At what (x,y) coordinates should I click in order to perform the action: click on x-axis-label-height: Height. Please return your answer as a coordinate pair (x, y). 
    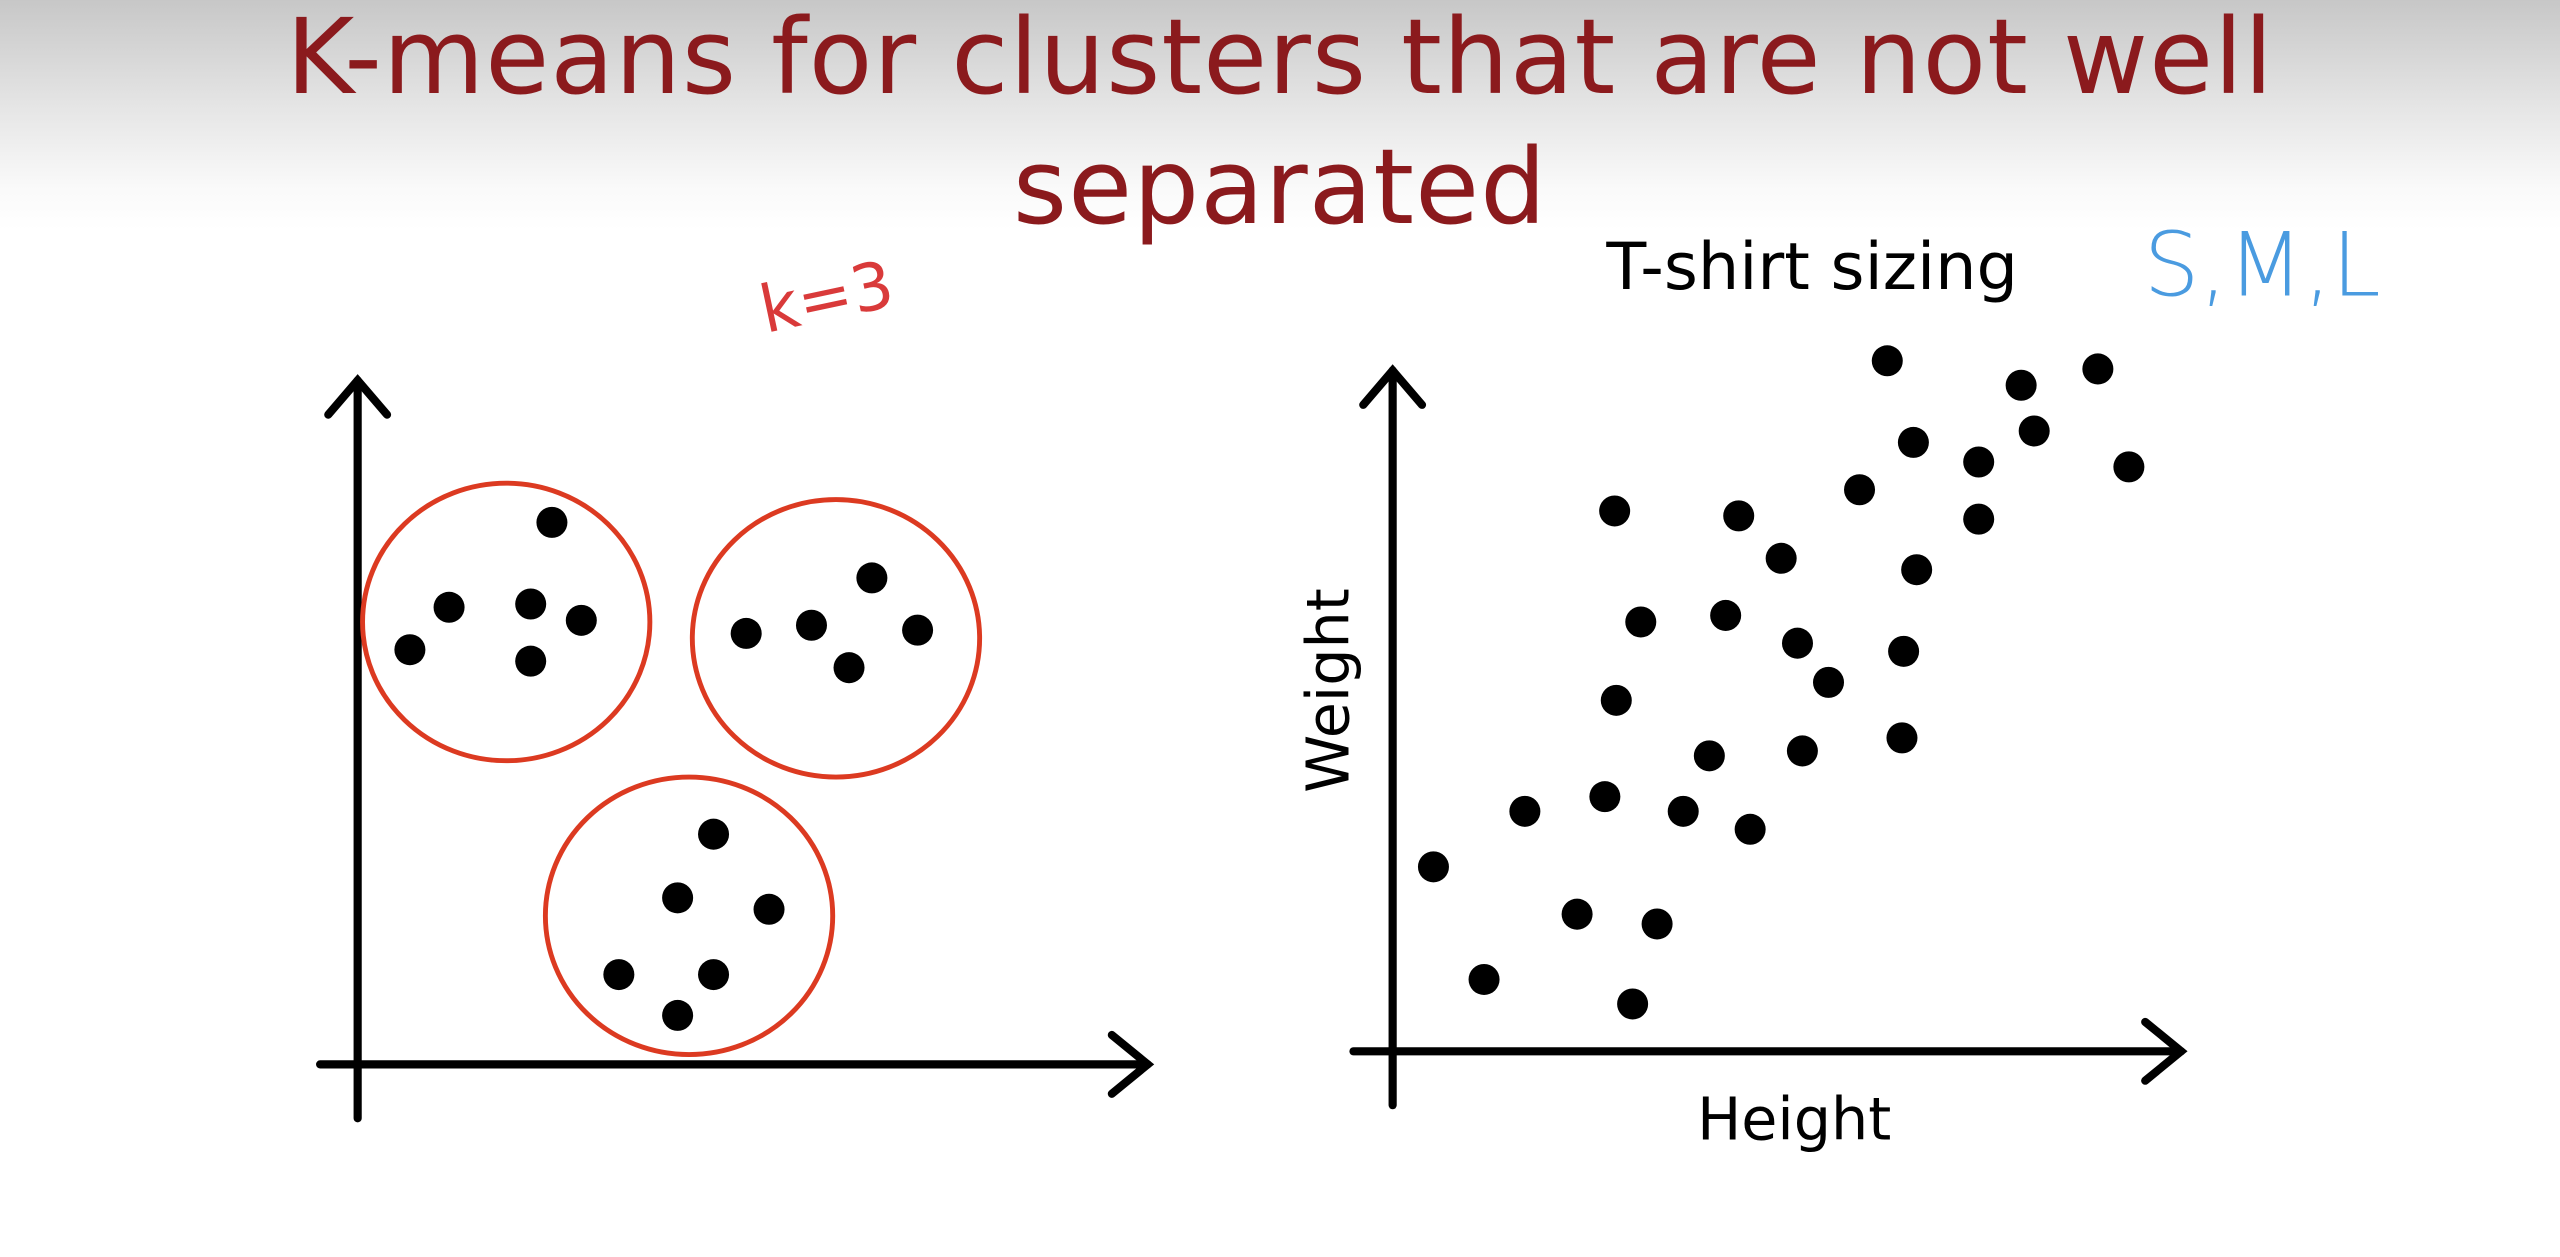
    Looking at the image, I should click on (1794, 1118).